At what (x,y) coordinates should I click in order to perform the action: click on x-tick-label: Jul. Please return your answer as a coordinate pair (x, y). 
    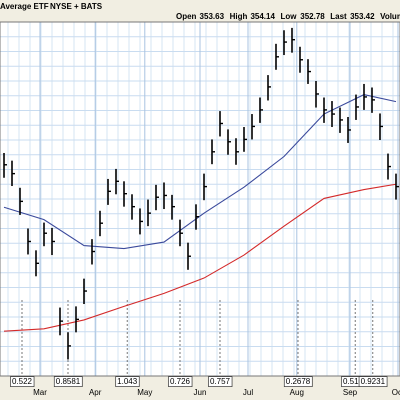
    Looking at the image, I should click on (248, 392).